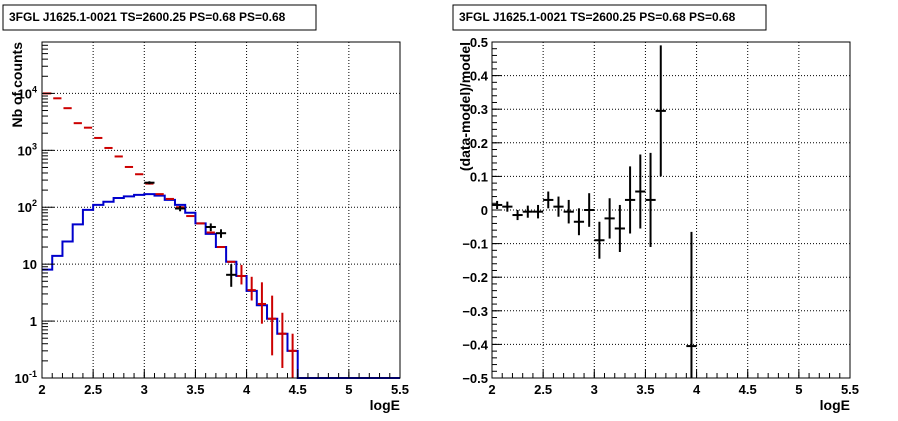 This screenshot has width=898, height=421. What do you see at coordinates (27, 92) in the screenshot?
I see `y-tick-label: 10⁴` at bounding box center [27, 92].